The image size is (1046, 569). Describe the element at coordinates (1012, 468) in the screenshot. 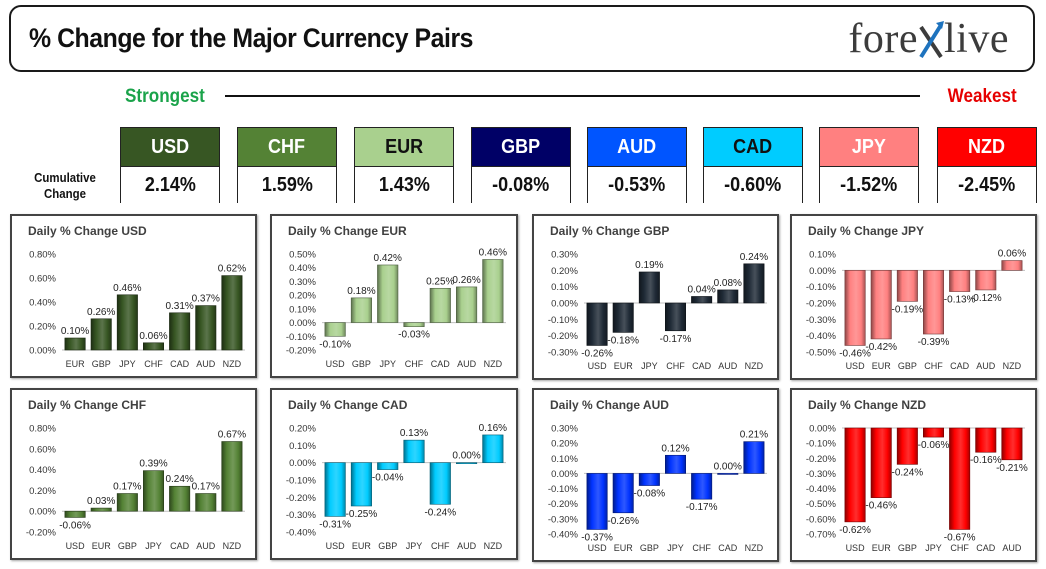

I see `data-label: -0.21%` at that location.